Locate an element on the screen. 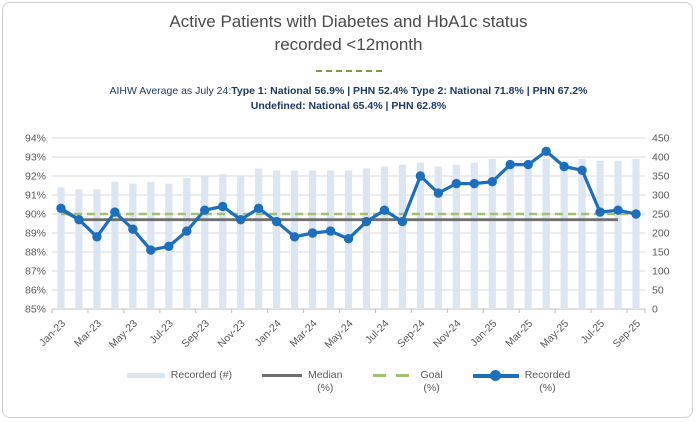  svg-text: 0 is located at coordinates (655, 310).